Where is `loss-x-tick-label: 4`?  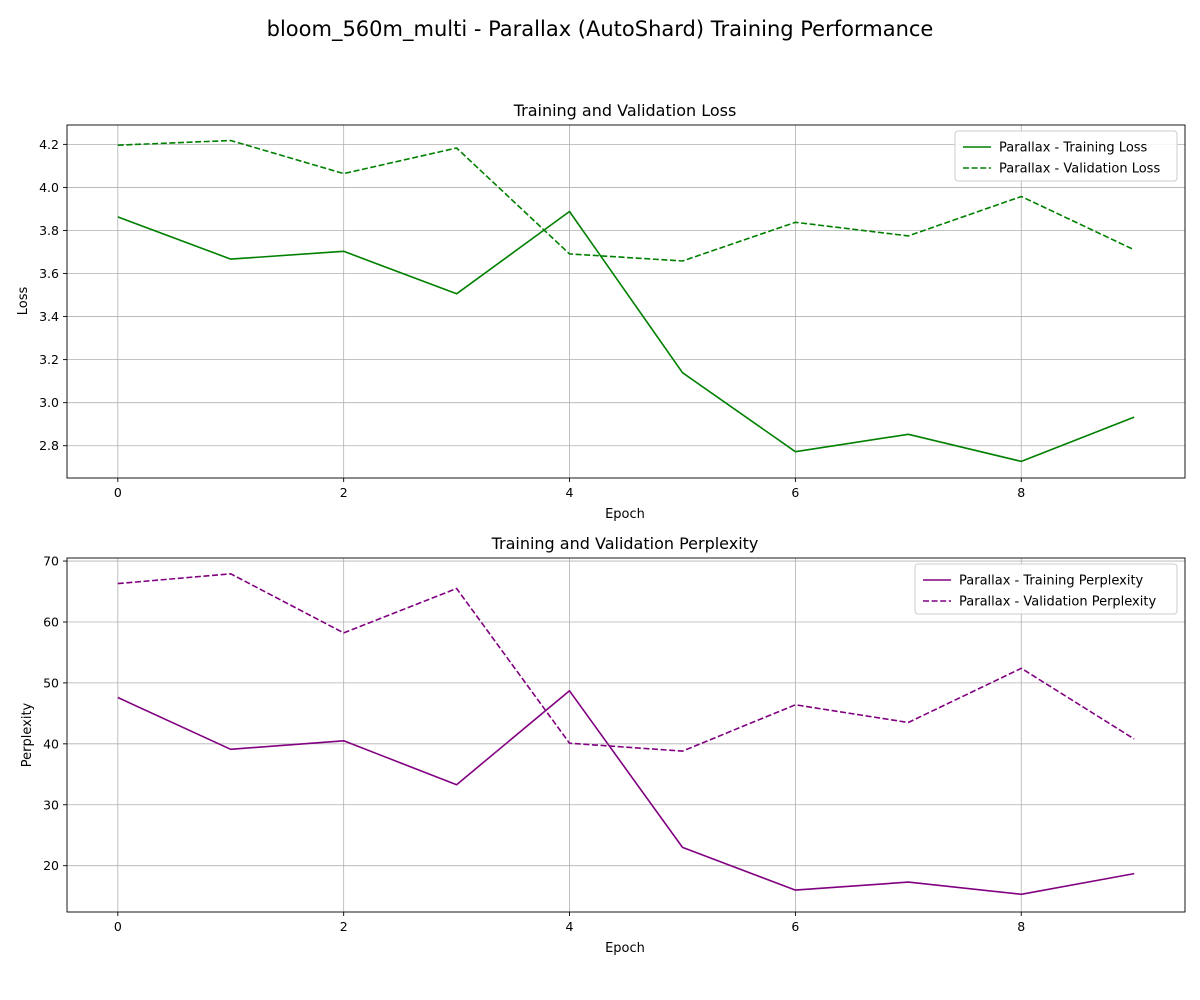
loss-x-tick-label: 4 is located at coordinates (570, 492).